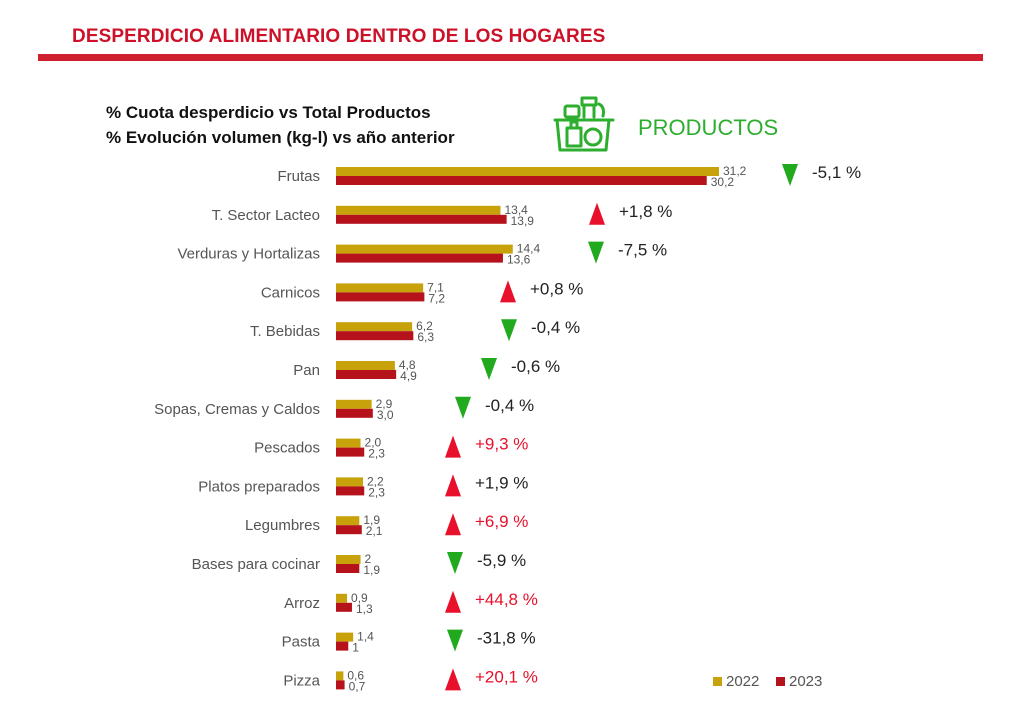  I want to click on value-label-2023: 13,9, so click(523, 221).